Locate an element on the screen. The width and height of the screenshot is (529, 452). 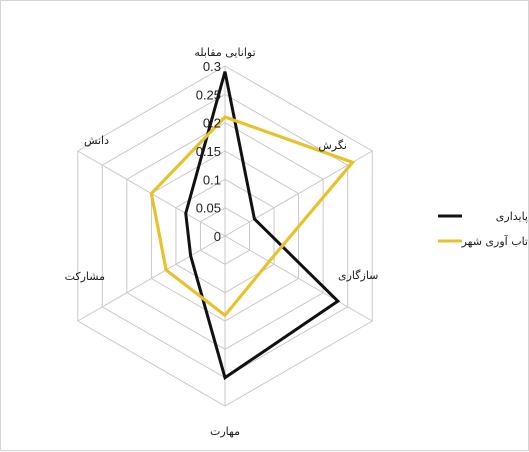
tick-label: 0.05 is located at coordinates (208, 208).